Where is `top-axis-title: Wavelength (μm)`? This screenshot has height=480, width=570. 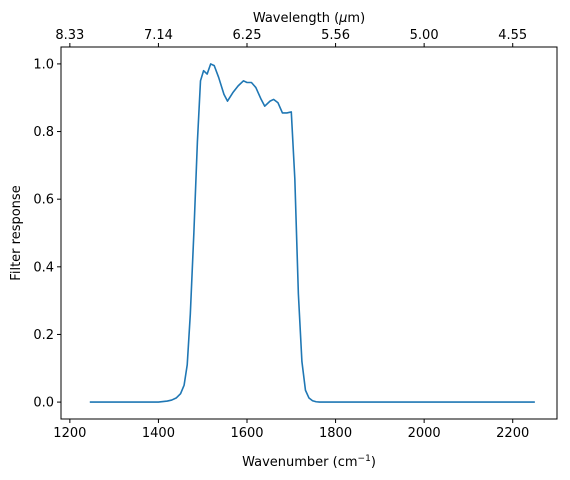
top-axis-title: Wavelength (μm) is located at coordinates (309, 18).